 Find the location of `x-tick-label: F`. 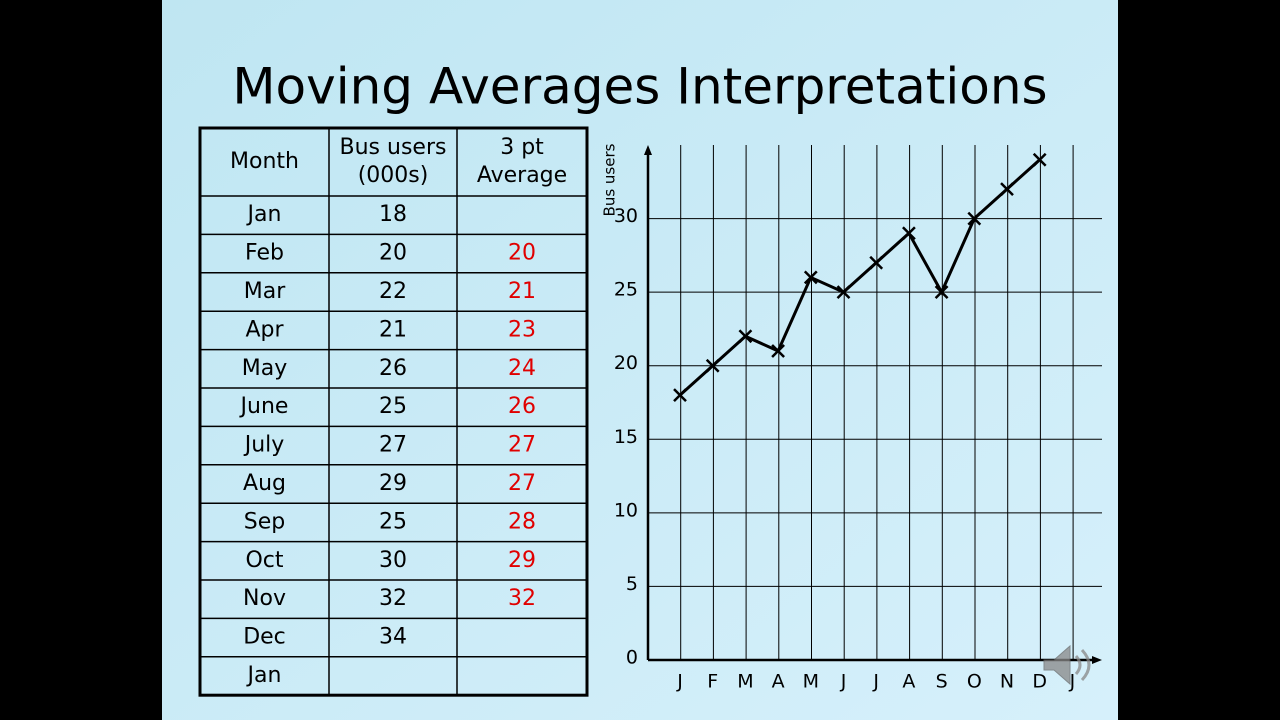

x-tick-label: F is located at coordinates (712, 682).